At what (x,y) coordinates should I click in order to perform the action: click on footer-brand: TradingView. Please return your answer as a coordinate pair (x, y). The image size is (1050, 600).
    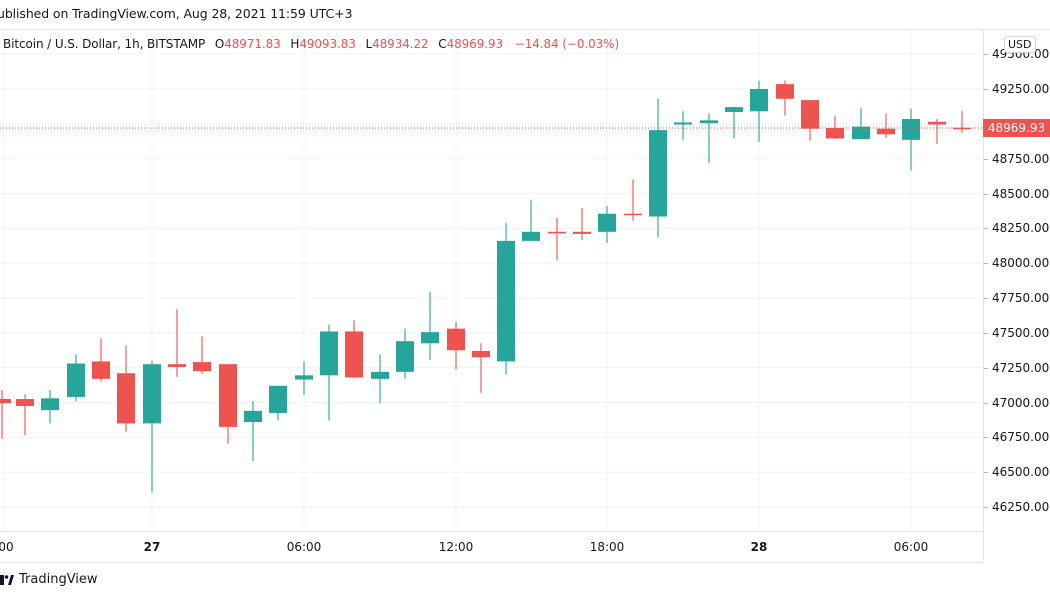
    Looking at the image, I should click on (49, 579).